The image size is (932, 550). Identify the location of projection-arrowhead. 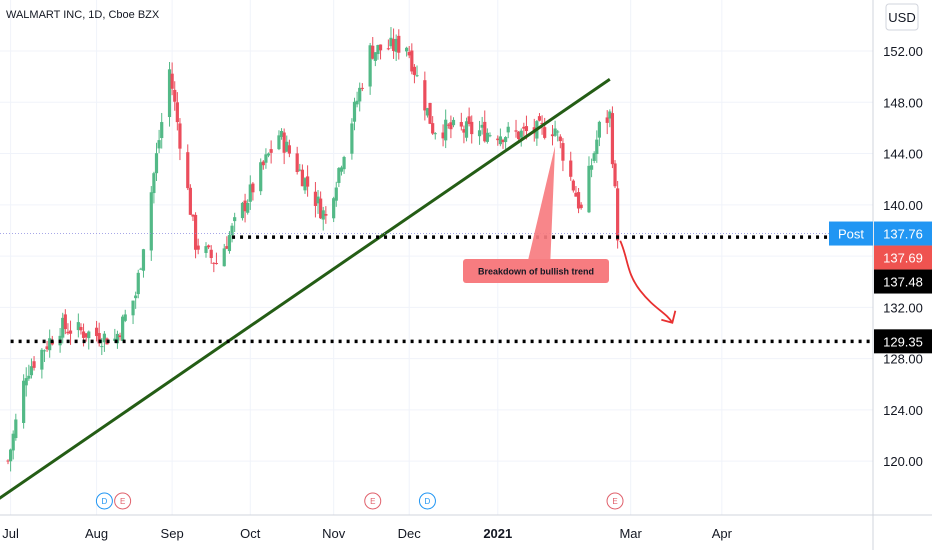
(669, 317).